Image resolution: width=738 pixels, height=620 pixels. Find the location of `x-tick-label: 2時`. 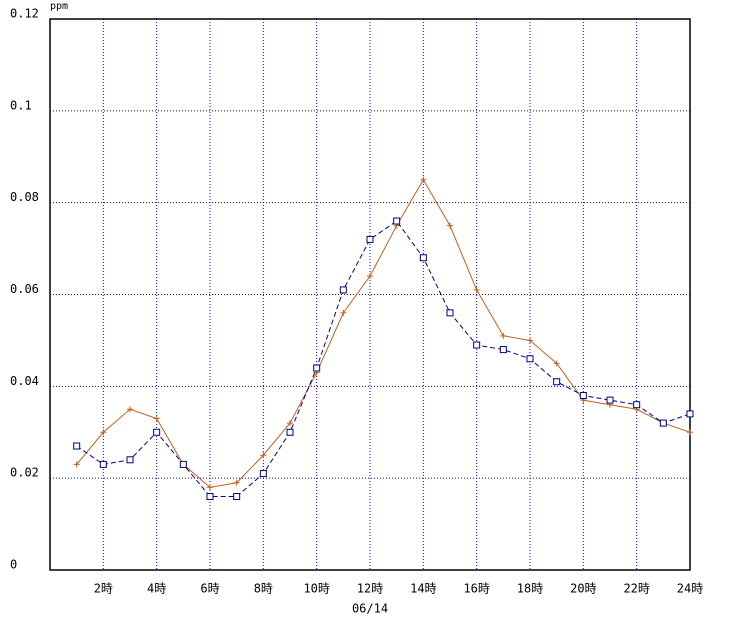

x-tick-label: 2時 is located at coordinates (103, 589).